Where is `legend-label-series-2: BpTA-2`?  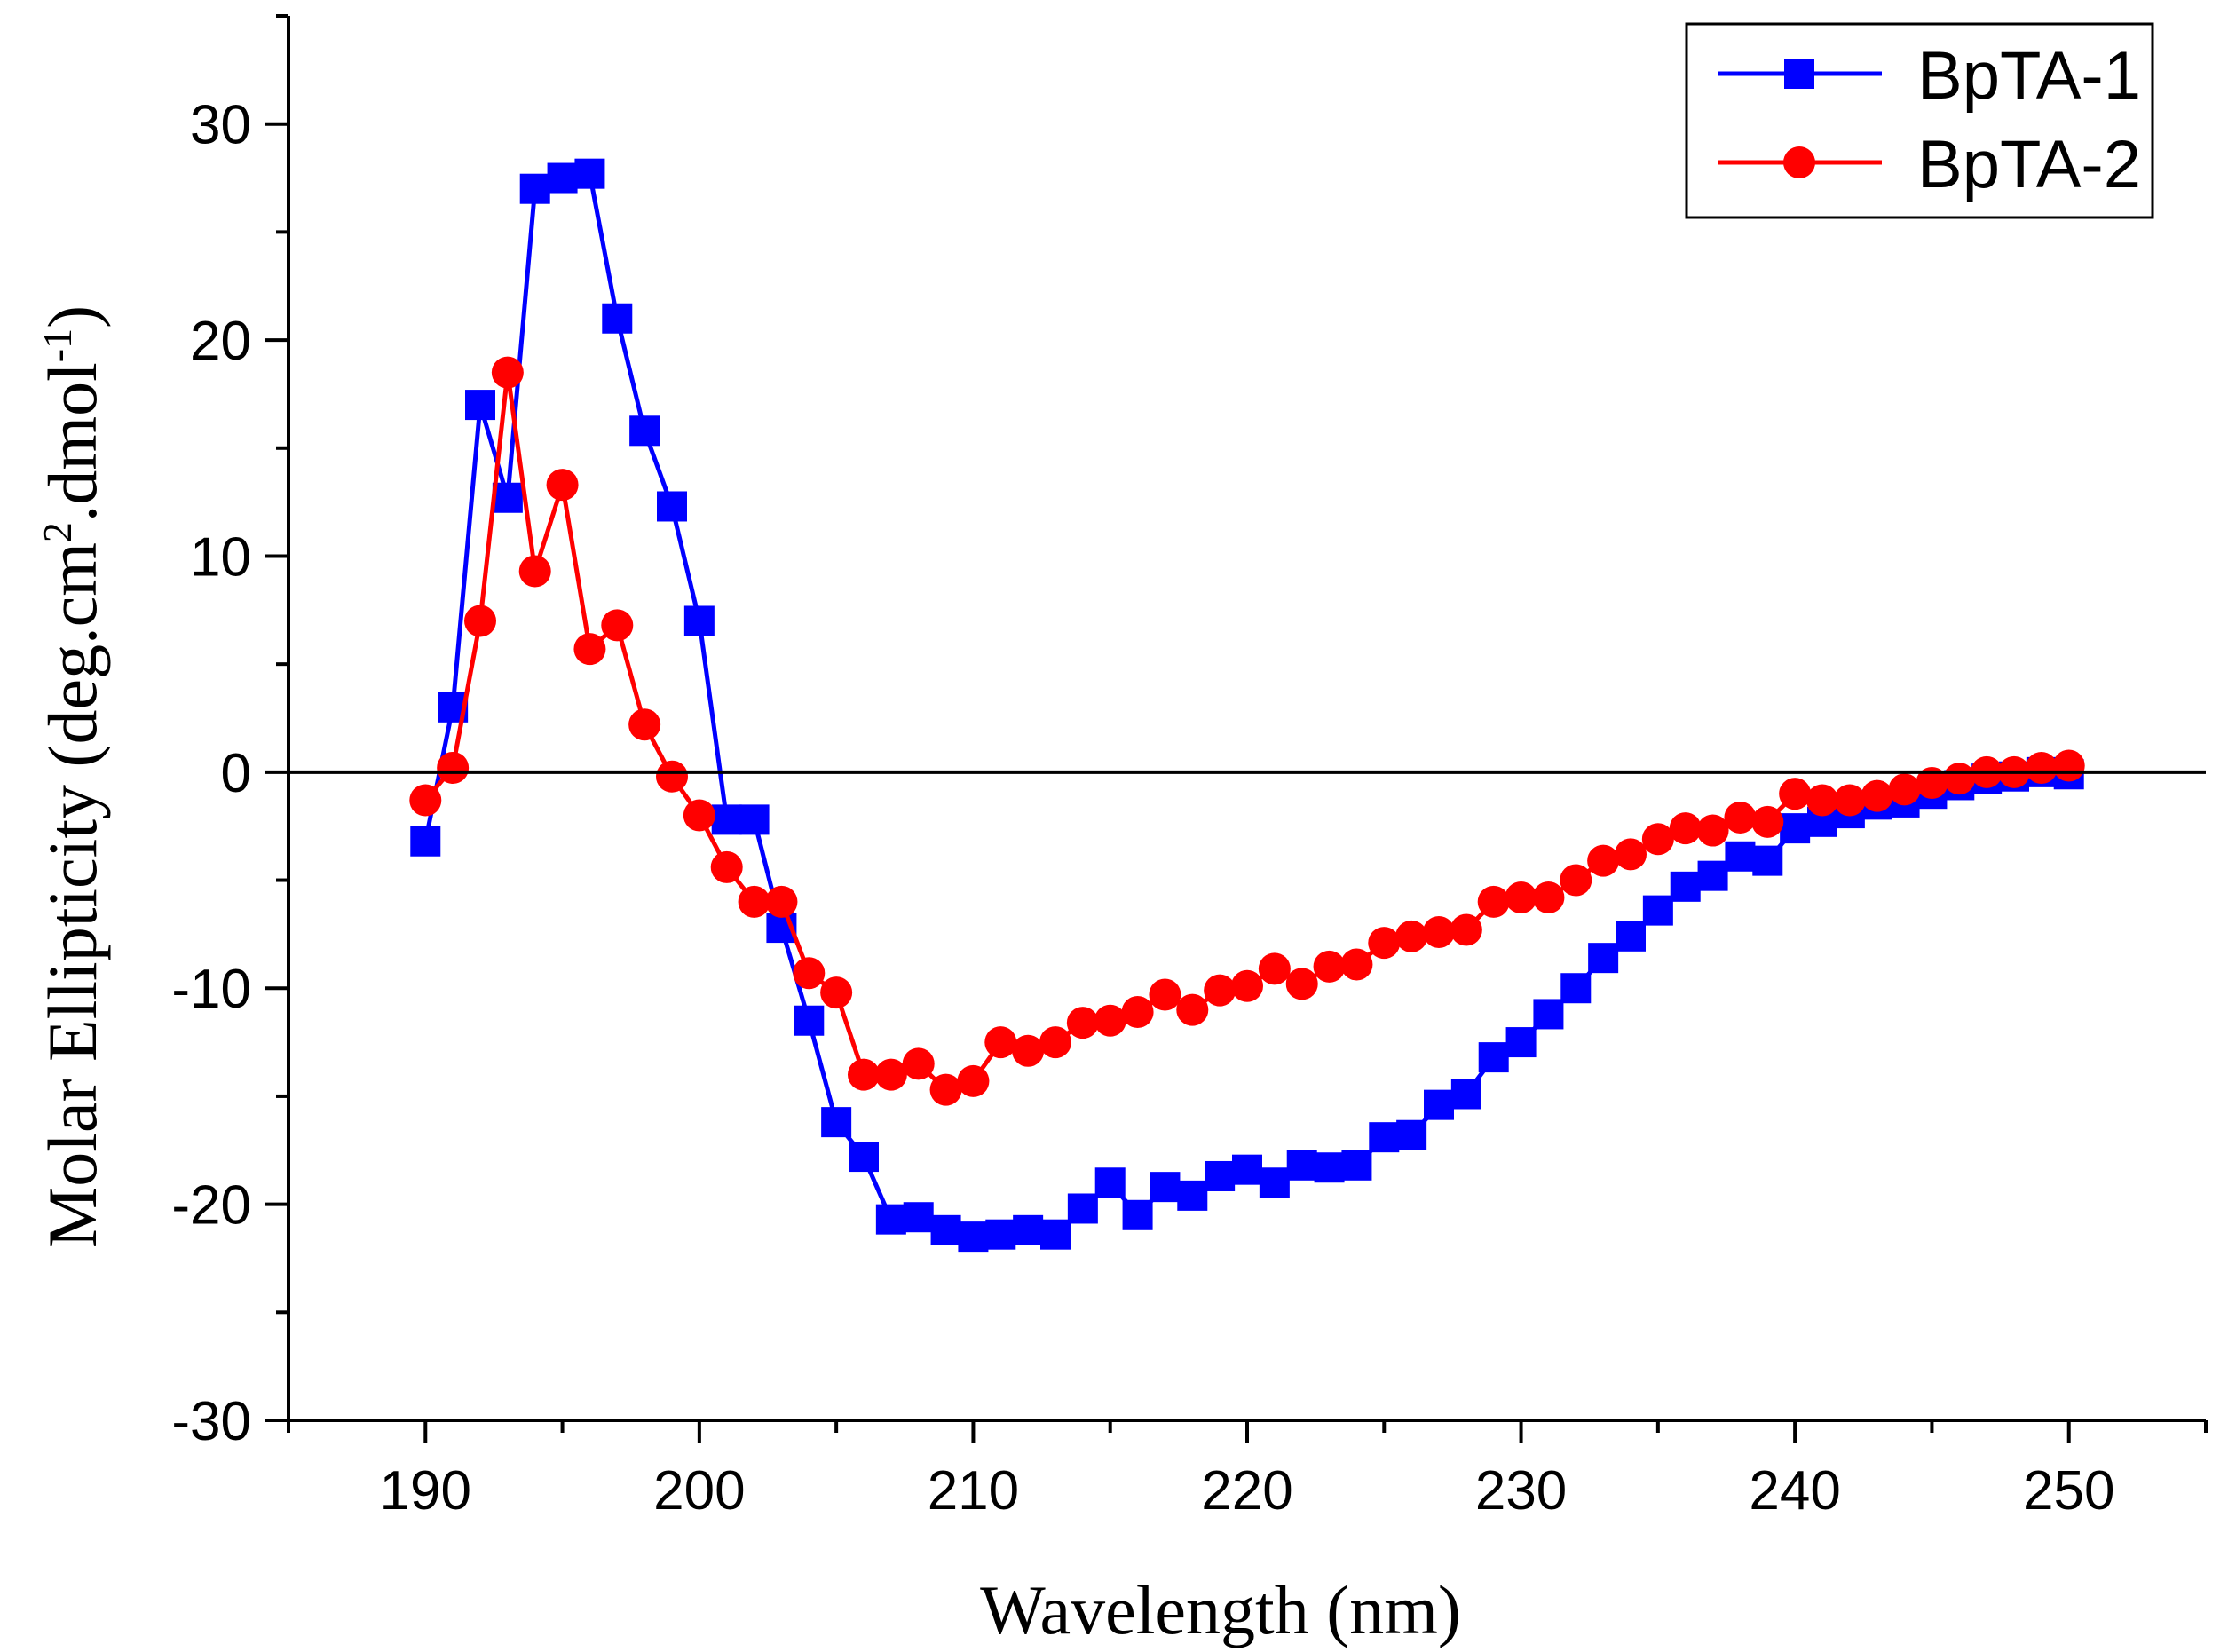 legend-label-series-2: BpTA-2 is located at coordinates (2029, 164).